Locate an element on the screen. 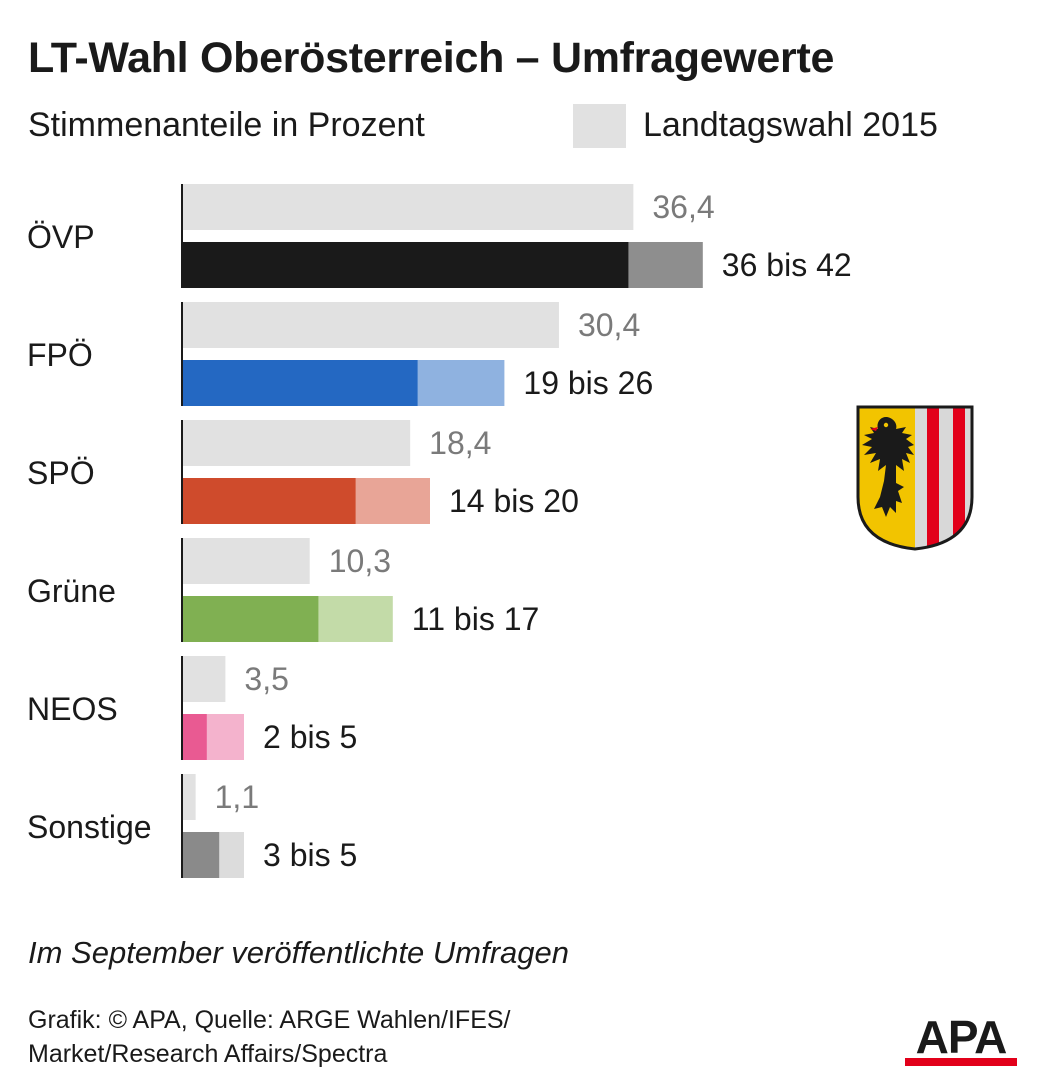 The height and width of the screenshot is (1079, 1041). bar-2015-grüne is located at coordinates (246, 561).